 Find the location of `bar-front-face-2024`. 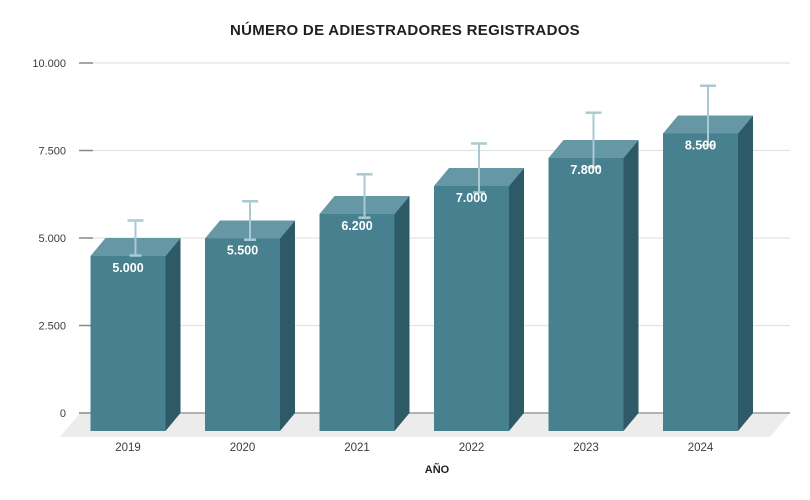

bar-front-face-2024 is located at coordinates (700, 282).